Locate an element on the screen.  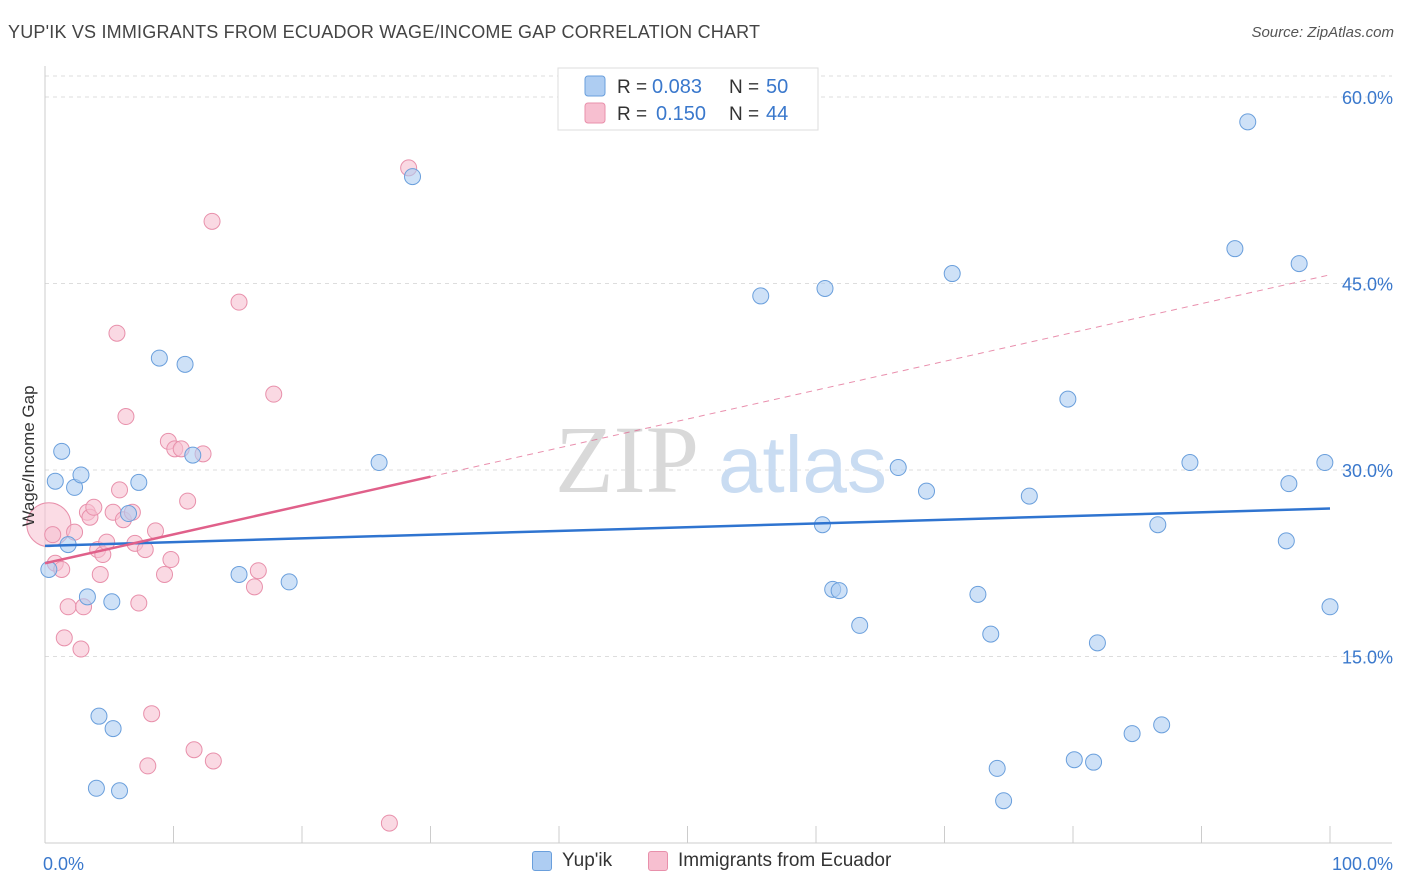
legend-bottom-swatch-ecuador is located at coordinates (658, 861).